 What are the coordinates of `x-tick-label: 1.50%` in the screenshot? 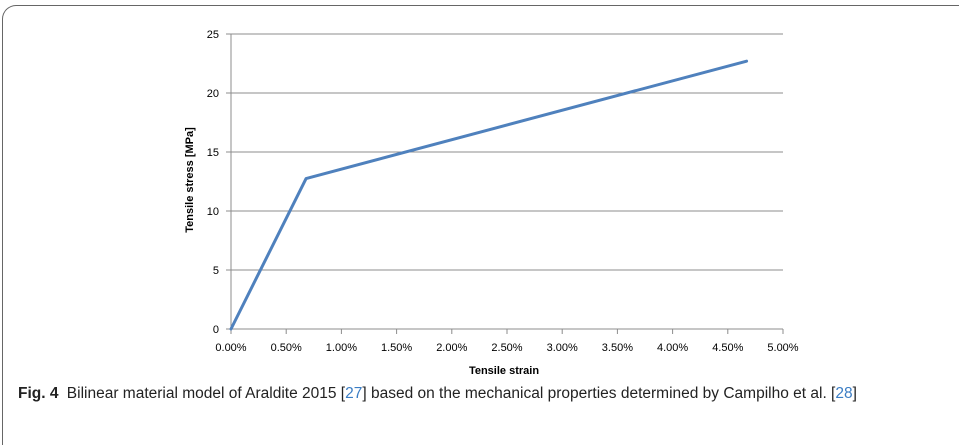 It's located at (396, 348).